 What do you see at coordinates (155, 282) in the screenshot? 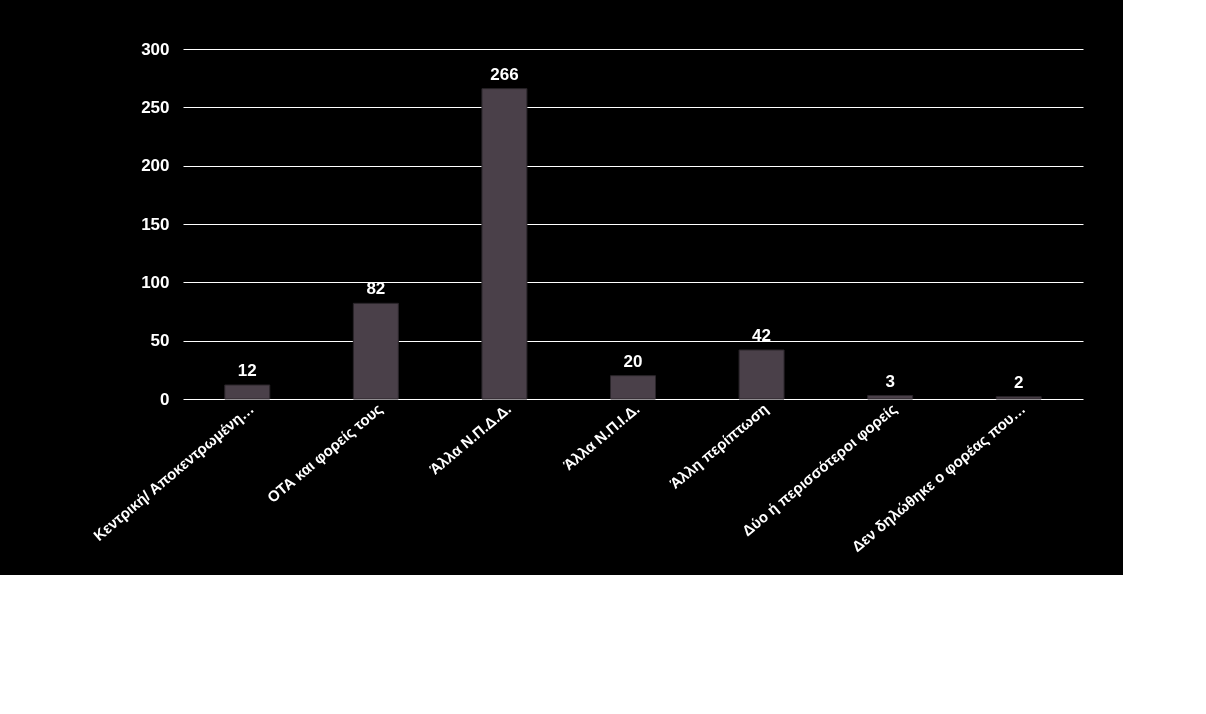
I see `y-tick-label: 100` at bounding box center [155, 282].